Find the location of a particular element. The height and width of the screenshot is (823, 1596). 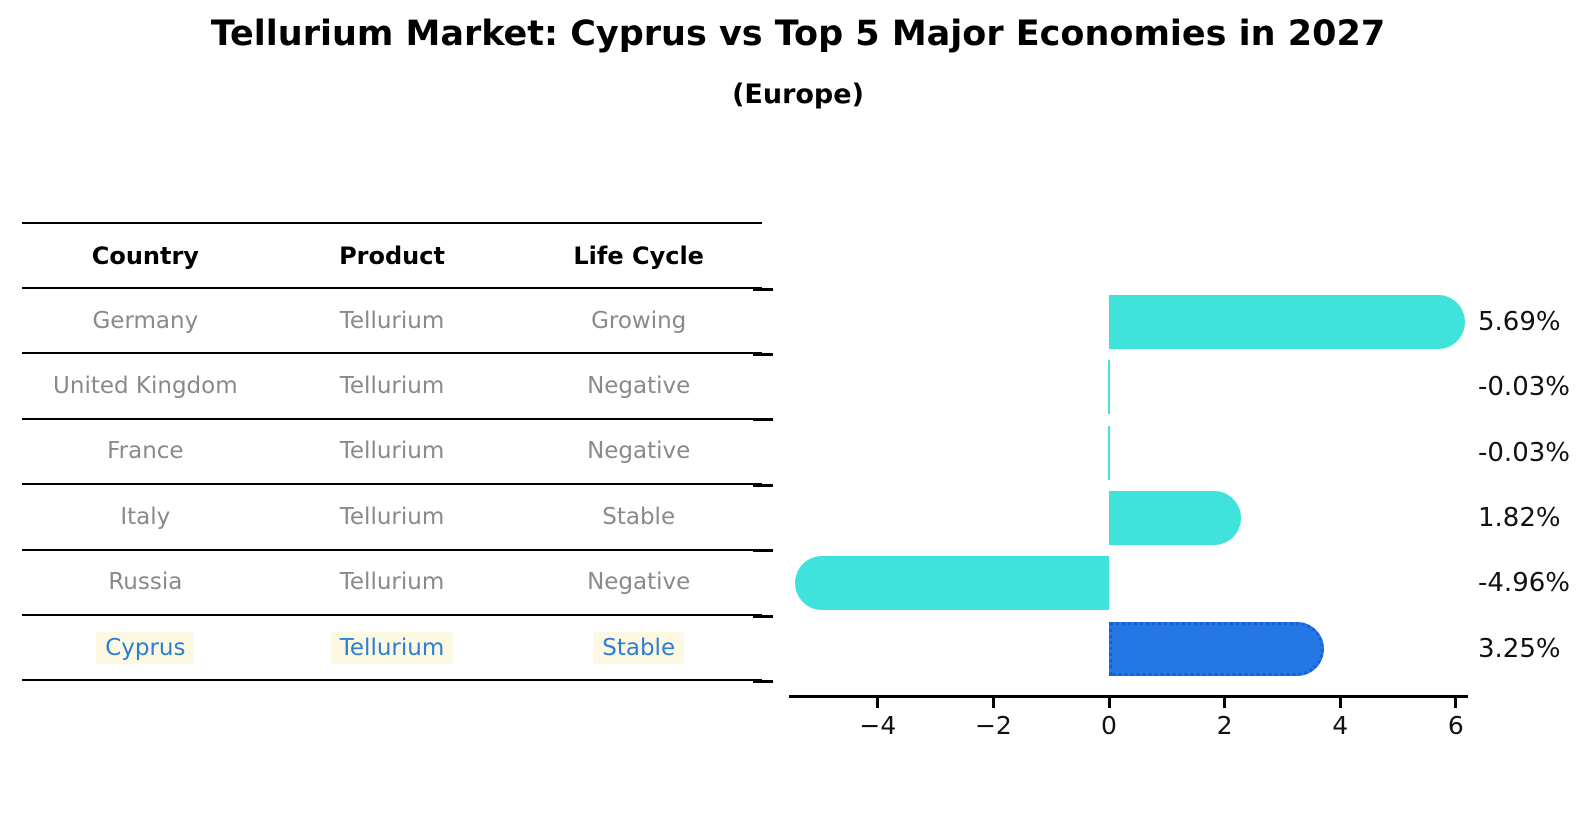

x-axis-tick-label: 2 is located at coordinates (1224, 725).